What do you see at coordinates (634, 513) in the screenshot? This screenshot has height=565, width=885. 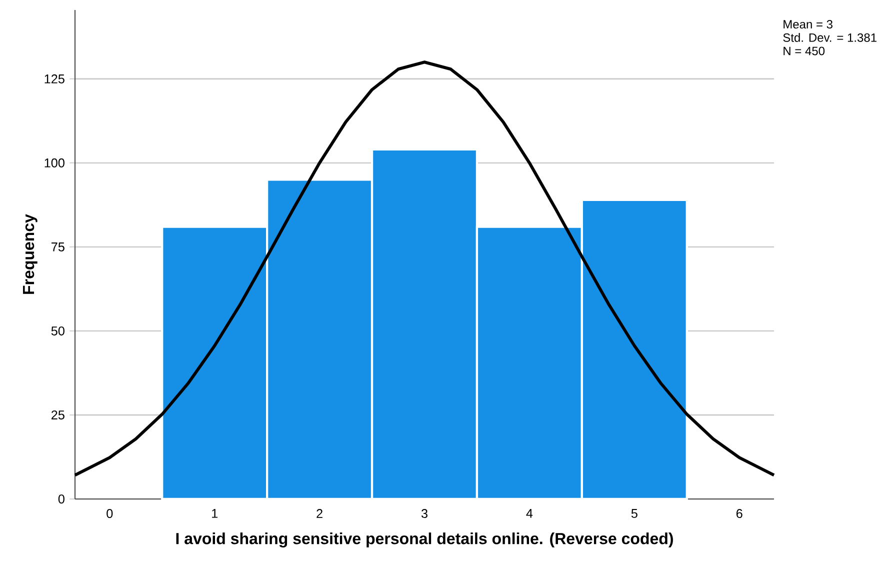 I see `x-tick-label: 5` at bounding box center [634, 513].